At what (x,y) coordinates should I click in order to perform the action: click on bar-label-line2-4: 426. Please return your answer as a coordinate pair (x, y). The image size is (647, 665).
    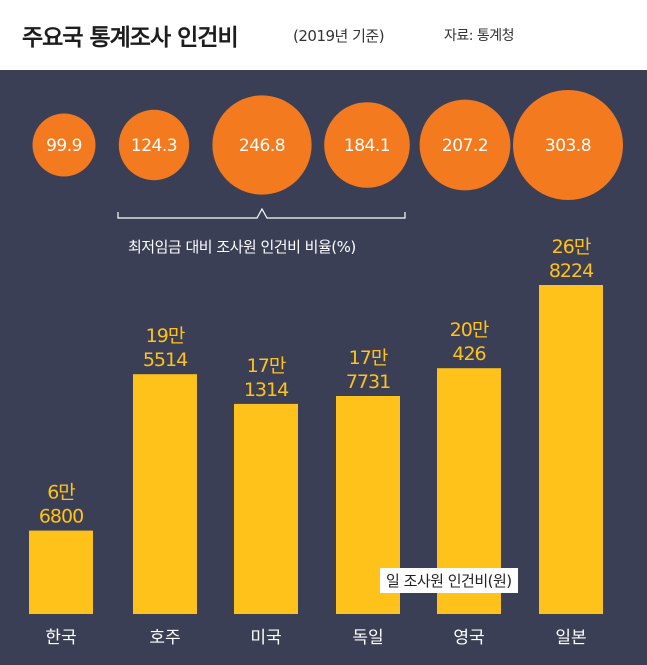
    Looking at the image, I should click on (468, 354).